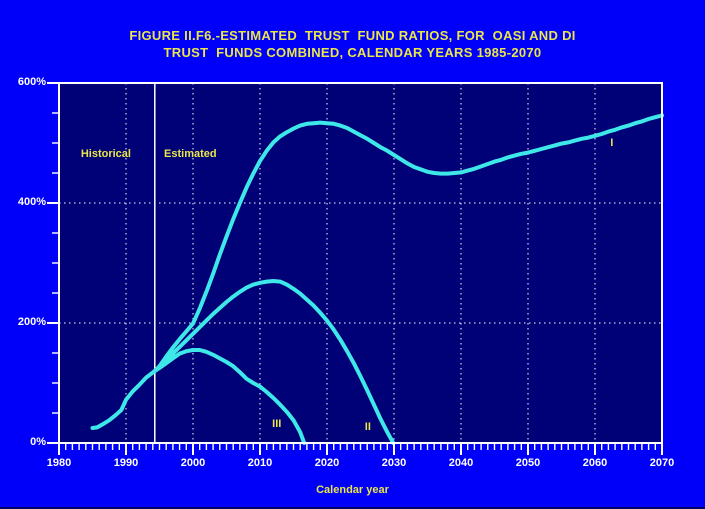 This screenshot has width=705, height=509. Describe the element at coordinates (277, 424) in the screenshot. I see `annotation-iii: III` at that location.